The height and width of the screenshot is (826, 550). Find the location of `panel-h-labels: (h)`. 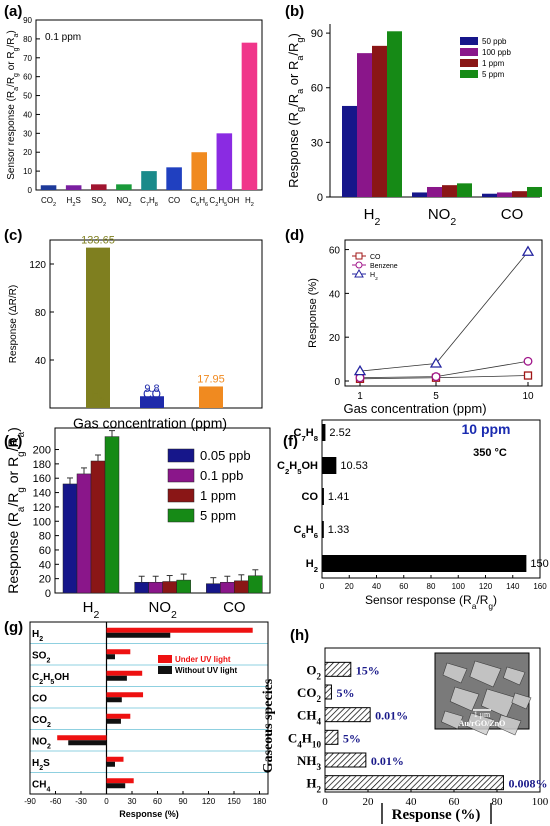

panel-h-labels: (h) is located at coordinates (299, 635).